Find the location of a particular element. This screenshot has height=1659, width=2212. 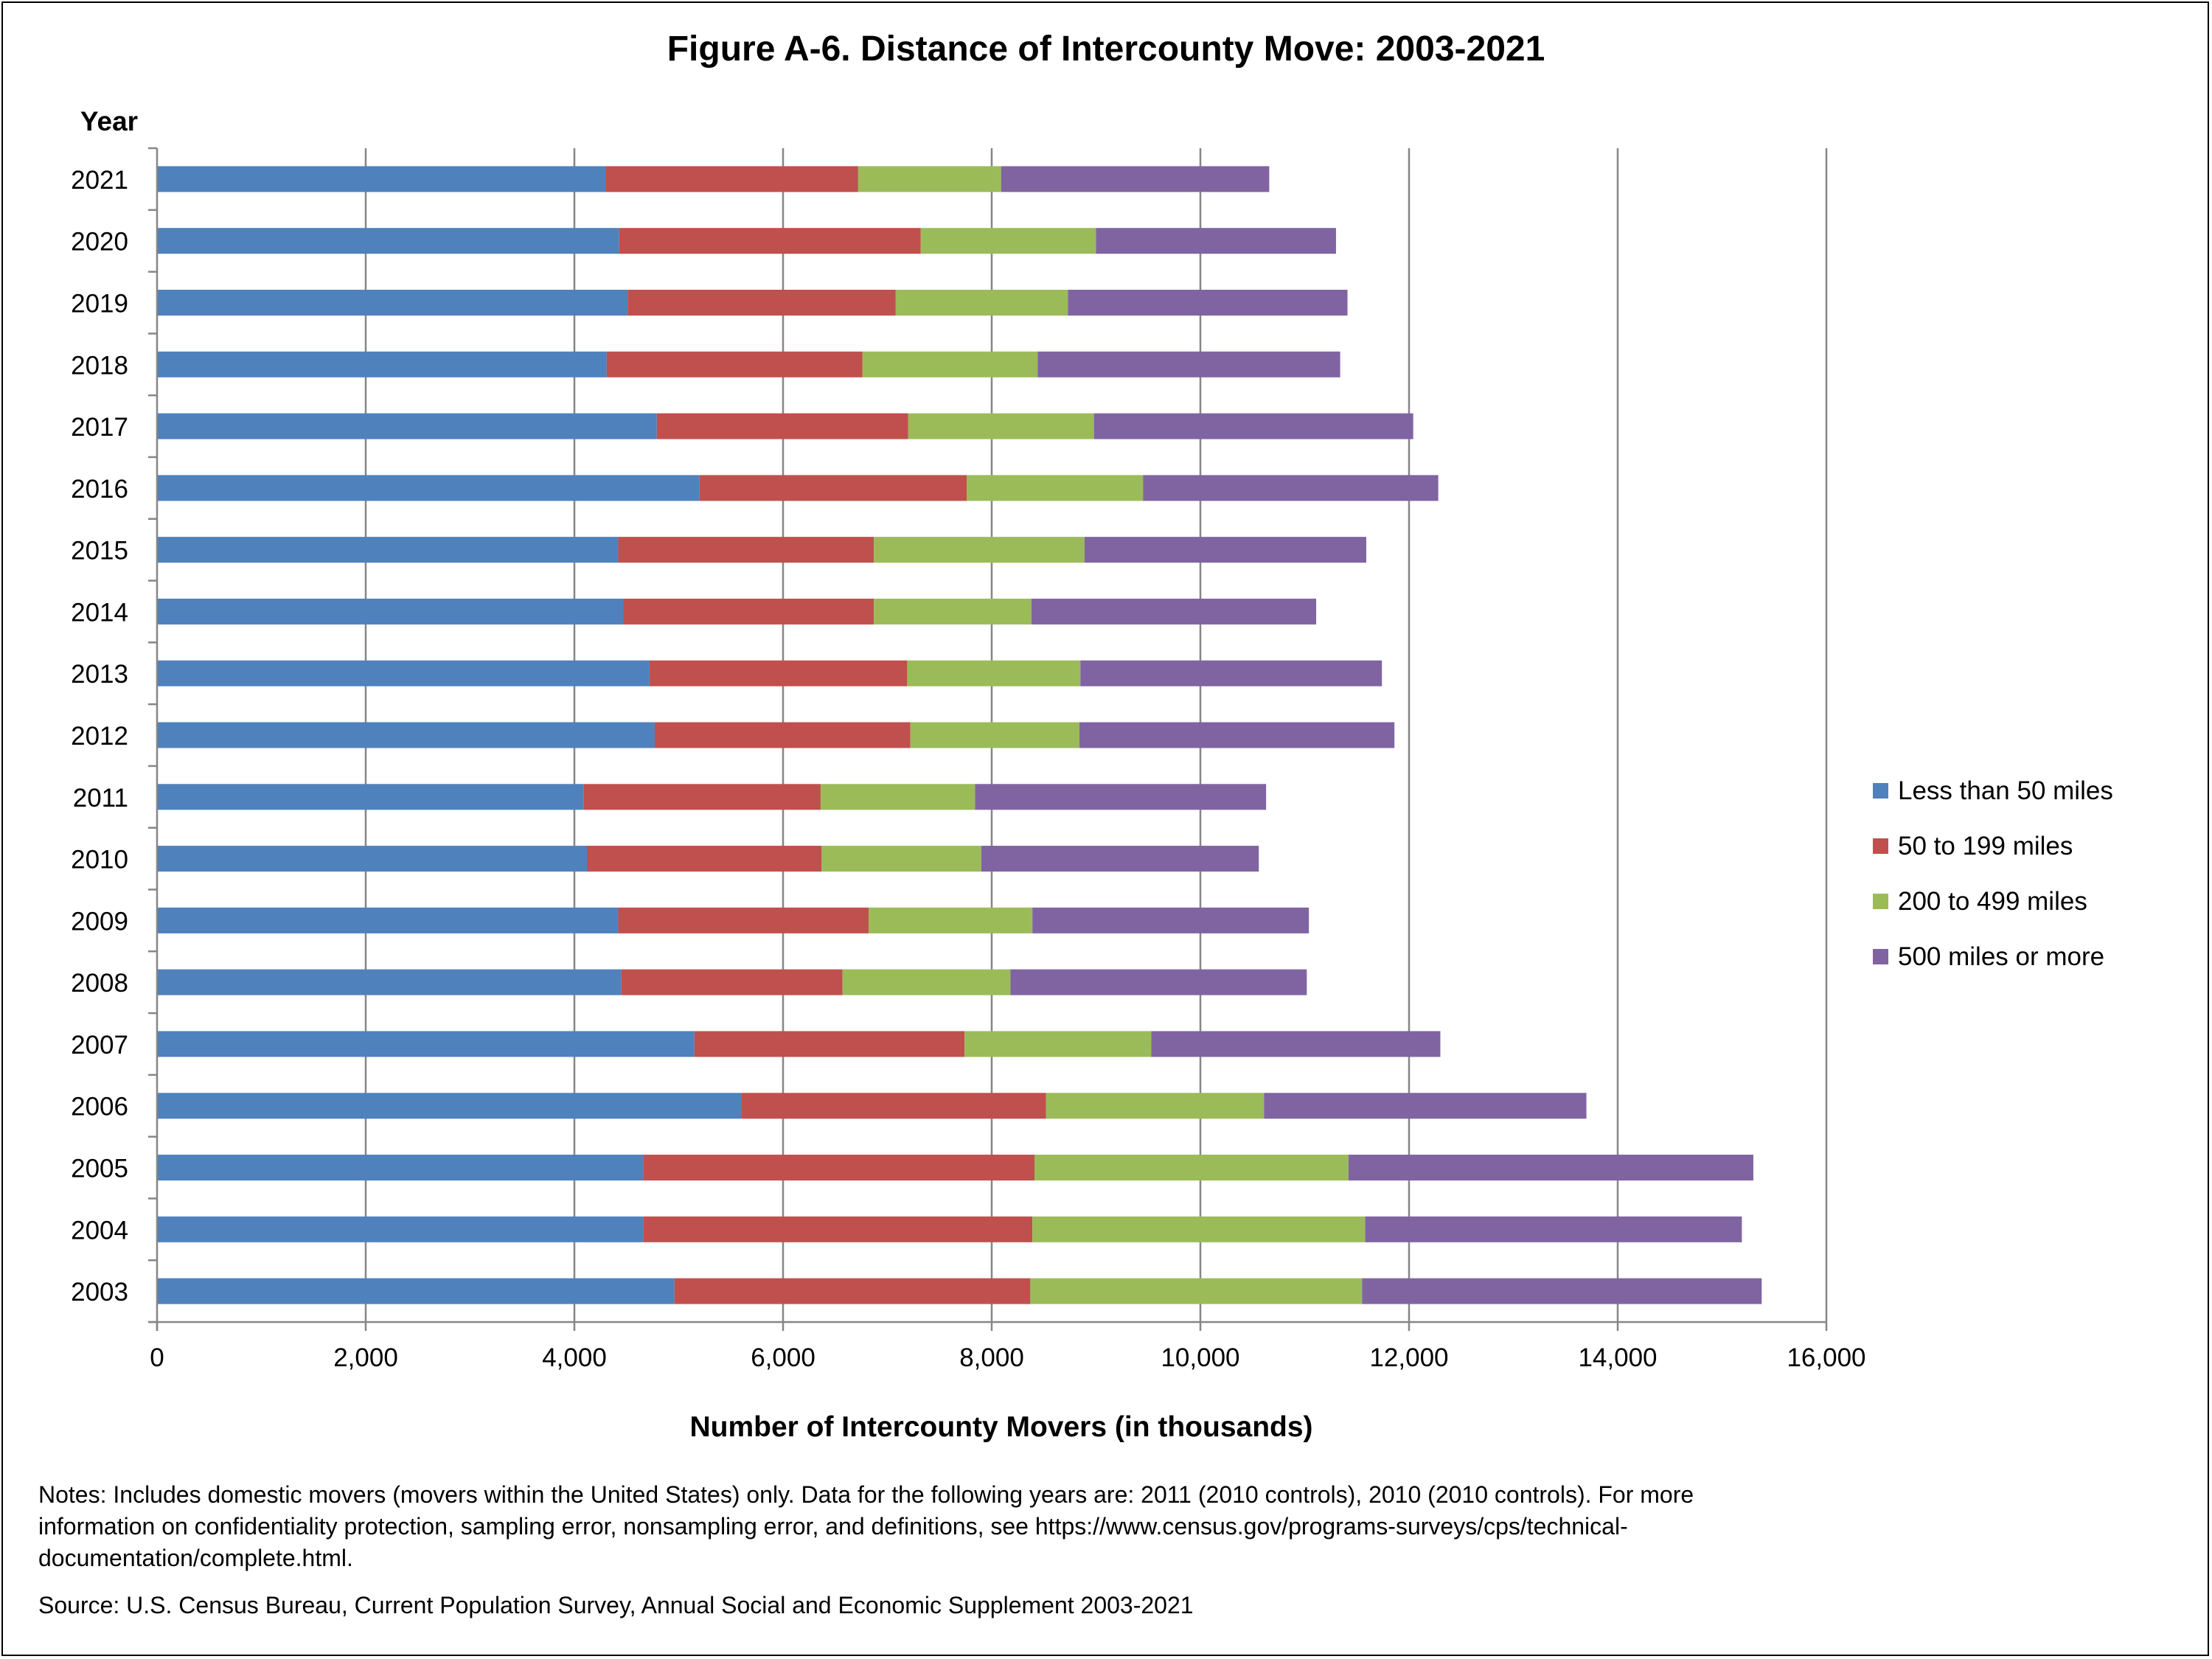

x-tick-label: 0 is located at coordinates (157, 1357).